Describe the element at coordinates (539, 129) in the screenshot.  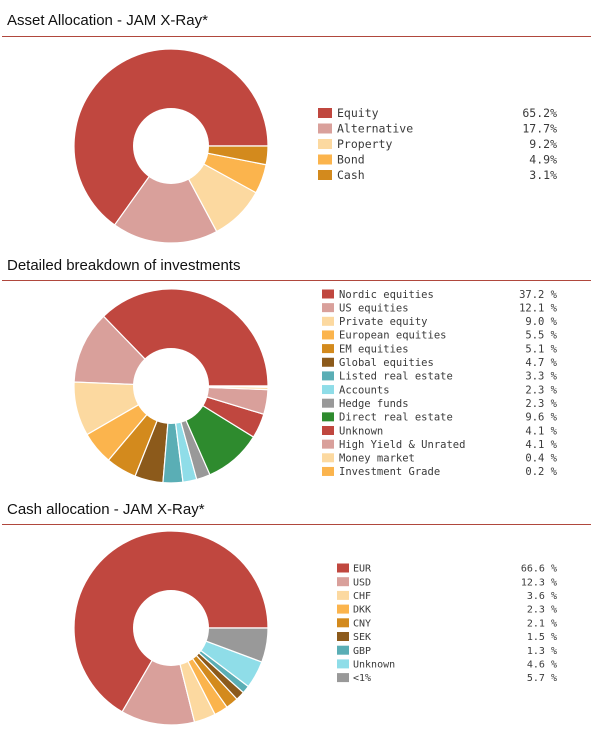
I see `legend-value: 17.7%` at that location.